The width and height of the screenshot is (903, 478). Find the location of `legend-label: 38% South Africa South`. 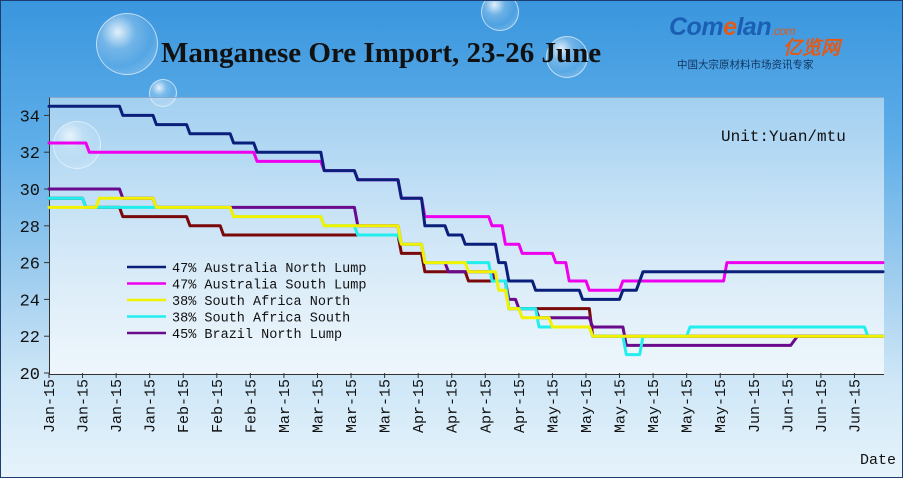

legend-label: 38% South Africa South is located at coordinates (261, 319).